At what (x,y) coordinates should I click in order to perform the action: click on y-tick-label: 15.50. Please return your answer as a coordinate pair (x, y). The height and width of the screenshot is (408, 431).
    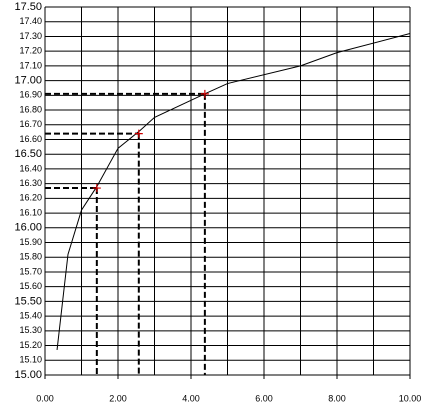
    Looking at the image, I should click on (28, 301).